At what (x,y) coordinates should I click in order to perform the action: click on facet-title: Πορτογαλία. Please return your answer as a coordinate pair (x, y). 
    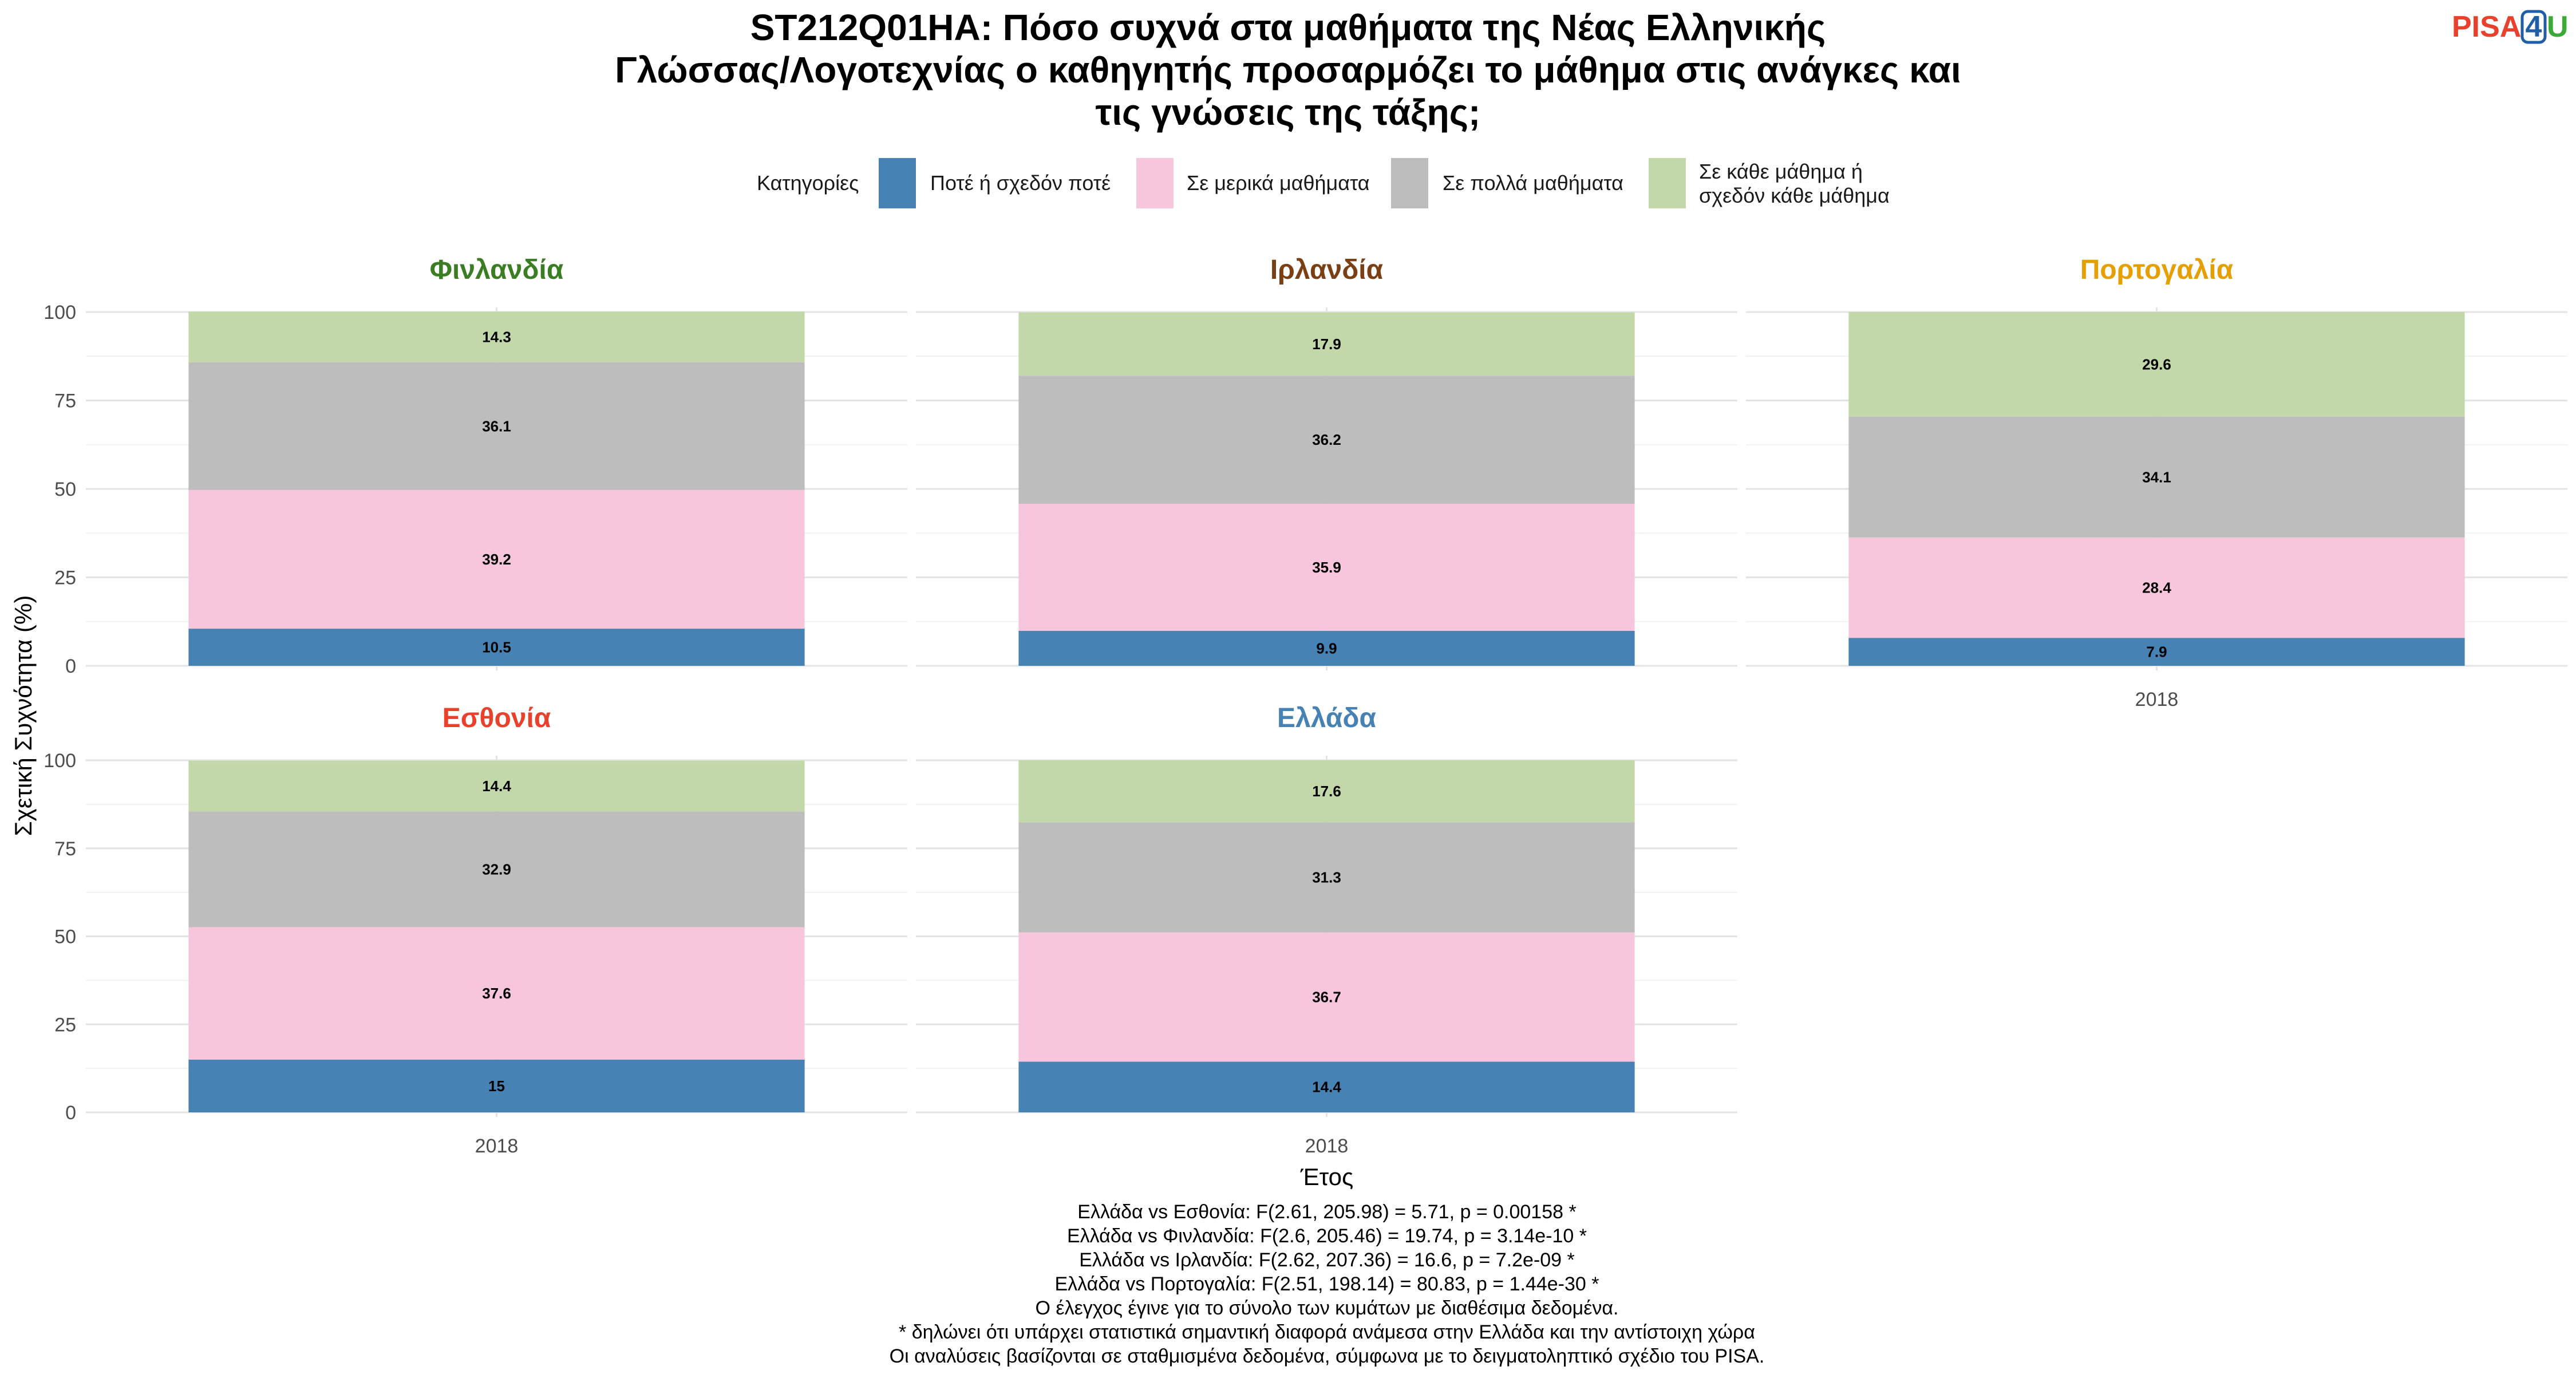
    Looking at the image, I should click on (2157, 270).